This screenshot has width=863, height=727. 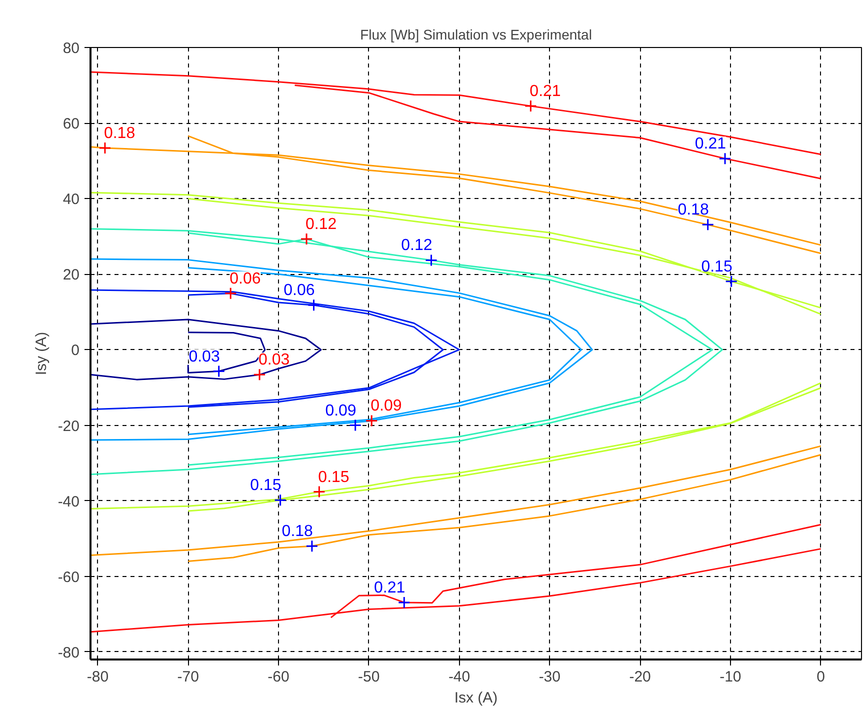 I want to click on x-tick-label: -60, so click(x=279, y=677).